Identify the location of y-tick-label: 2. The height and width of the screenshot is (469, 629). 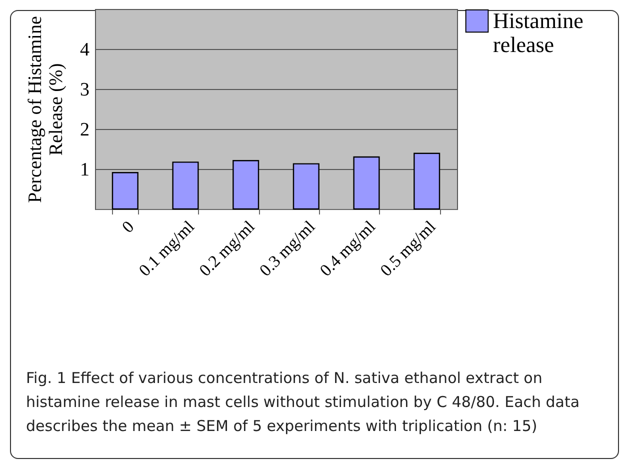
(85, 130).